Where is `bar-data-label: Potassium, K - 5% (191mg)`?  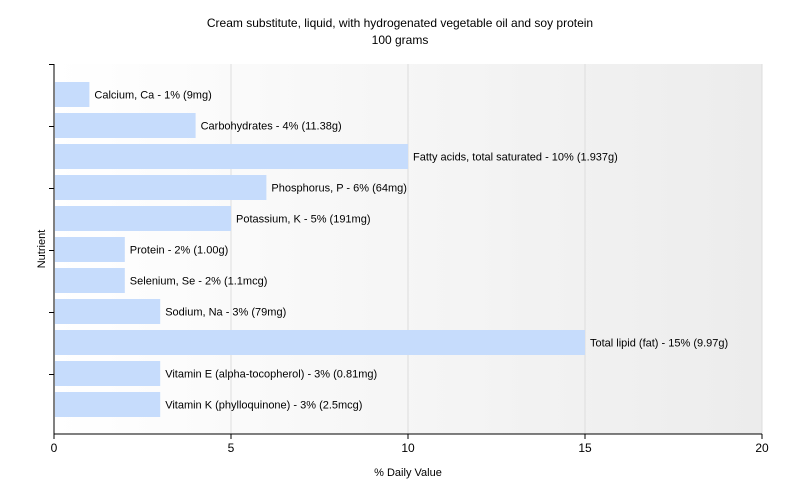
bar-data-label: Potassium, K - 5% (191mg) is located at coordinates (303, 220).